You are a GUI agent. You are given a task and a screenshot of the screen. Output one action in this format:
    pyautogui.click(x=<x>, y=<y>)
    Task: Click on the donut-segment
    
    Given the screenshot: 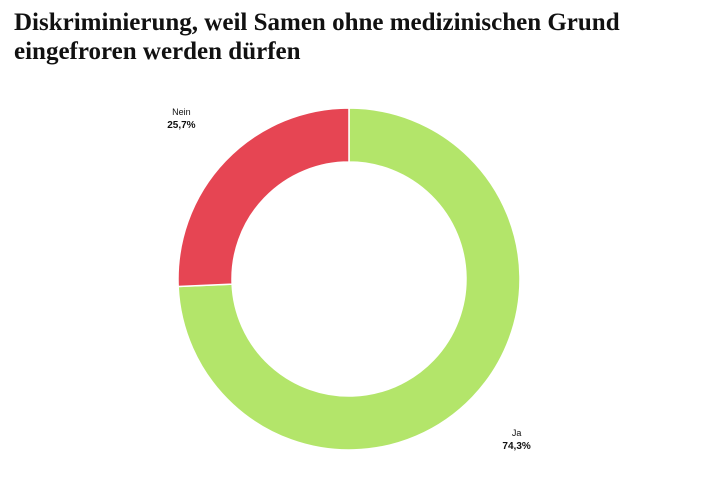 What is the action you would take?
    pyautogui.click(x=263, y=197)
    